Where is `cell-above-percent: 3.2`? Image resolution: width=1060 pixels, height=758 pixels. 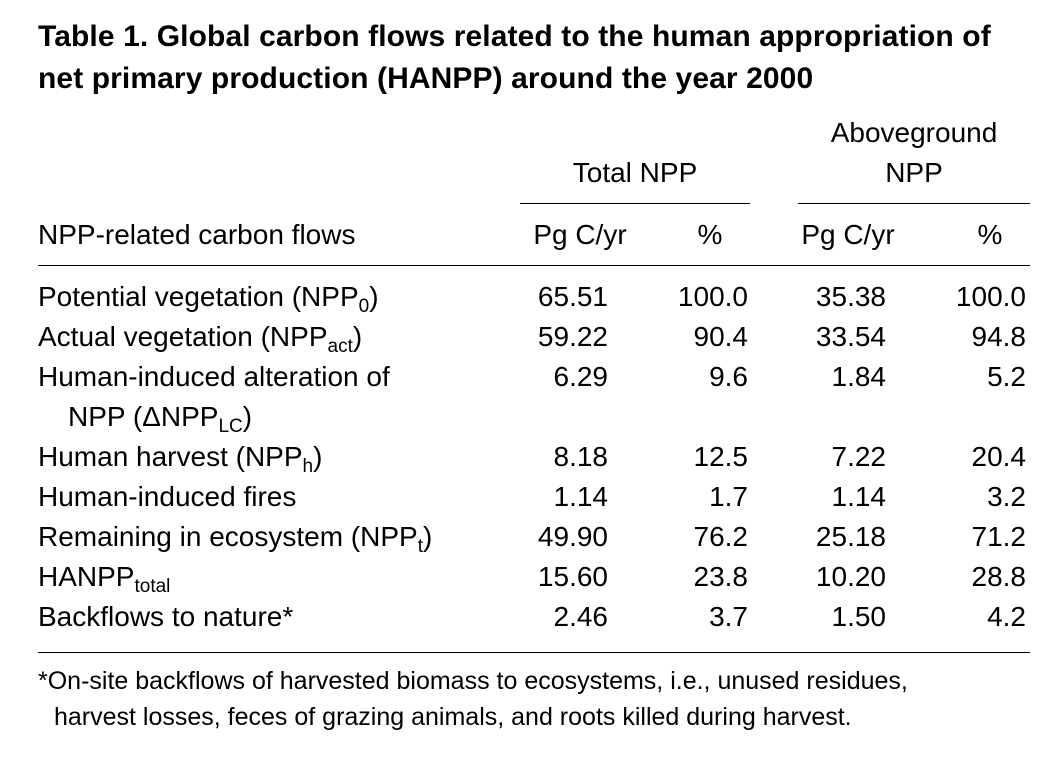
cell-above-percent: 3.2 is located at coordinates (1006, 496).